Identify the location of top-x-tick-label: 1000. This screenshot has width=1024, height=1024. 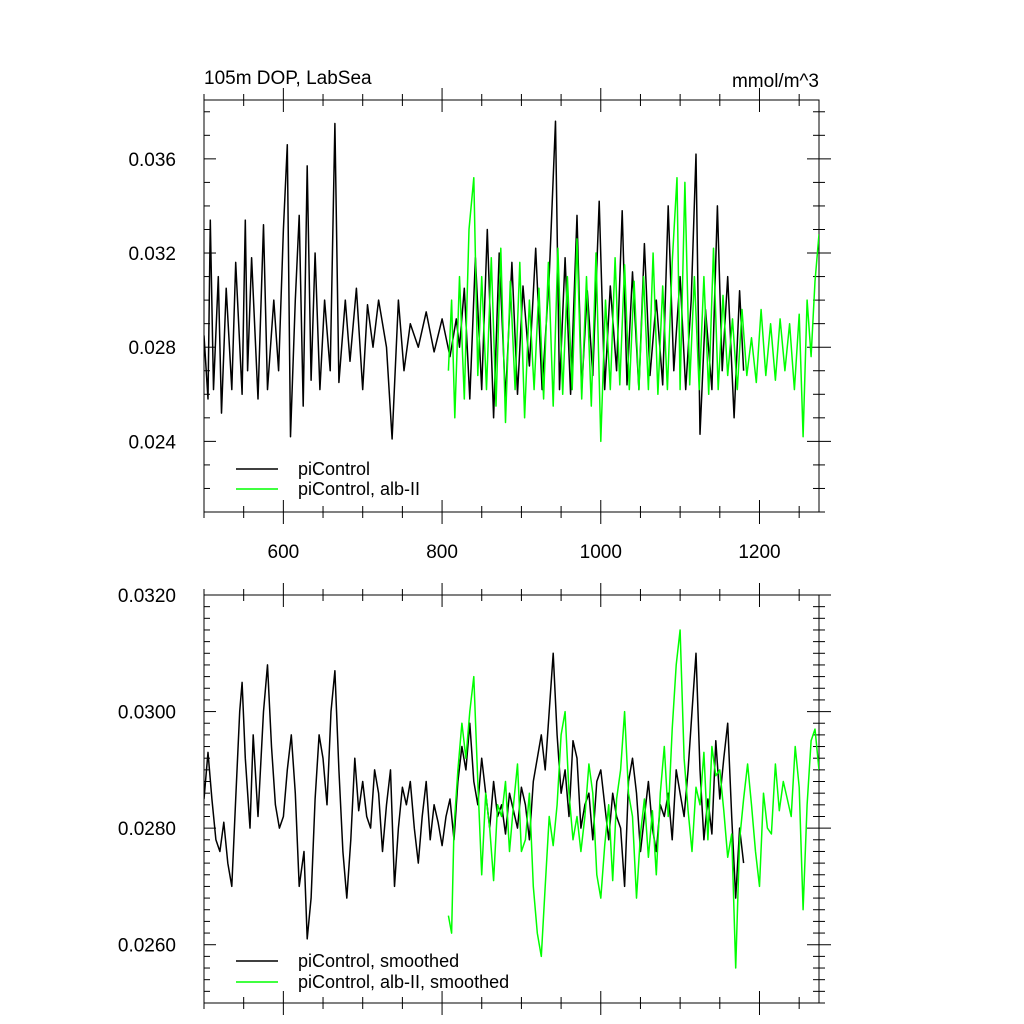
(601, 552).